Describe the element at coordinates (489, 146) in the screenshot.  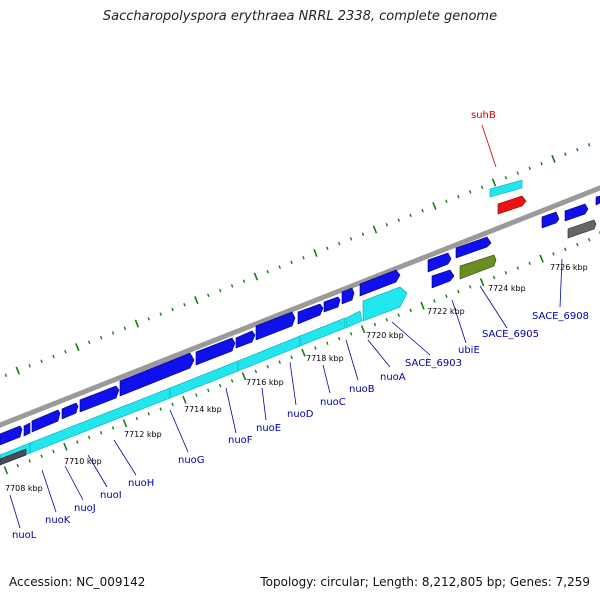
I see `suhB-leader` at that location.